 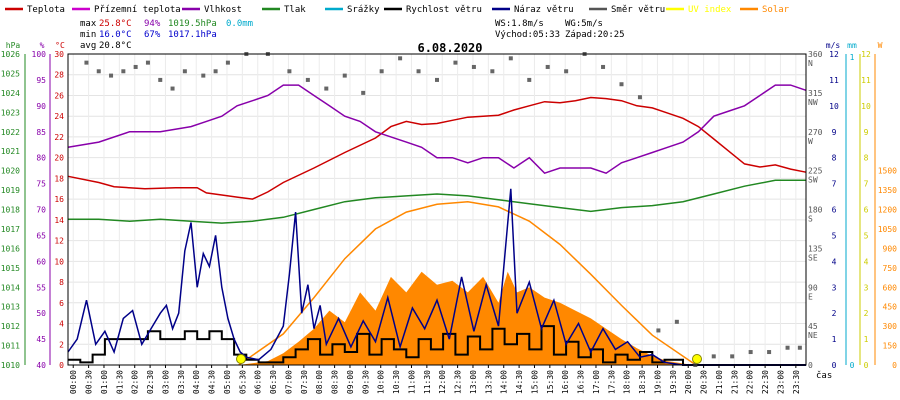 I want to click on tick-label-uv: 10, so click(x=866, y=106).